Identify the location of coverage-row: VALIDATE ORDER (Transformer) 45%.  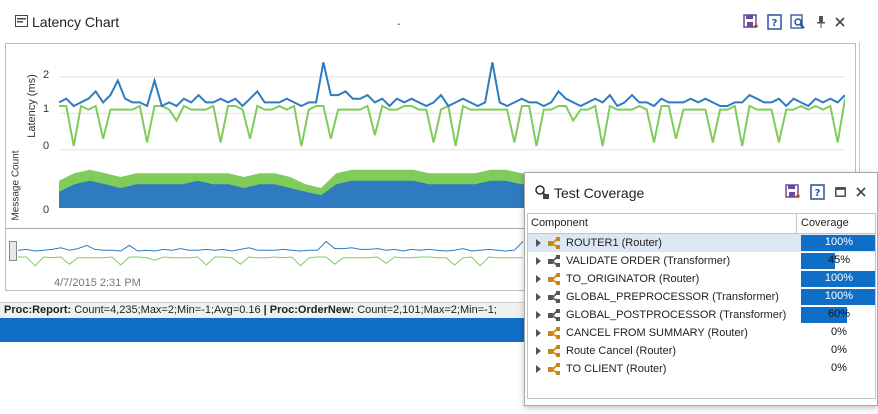
(701, 261).